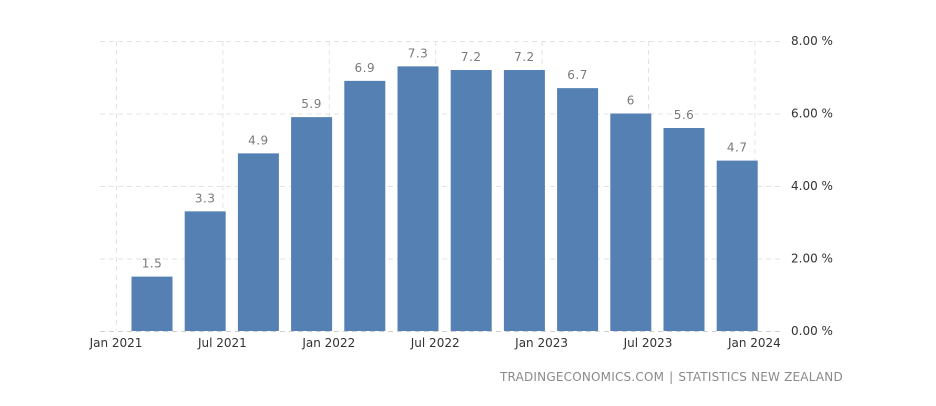 The height and width of the screenshot is (406, 936). What do you see at coordinates (471, 57) in the screenshot?
I see `data-label-7: 7.2` at bounding box center [471, 57].